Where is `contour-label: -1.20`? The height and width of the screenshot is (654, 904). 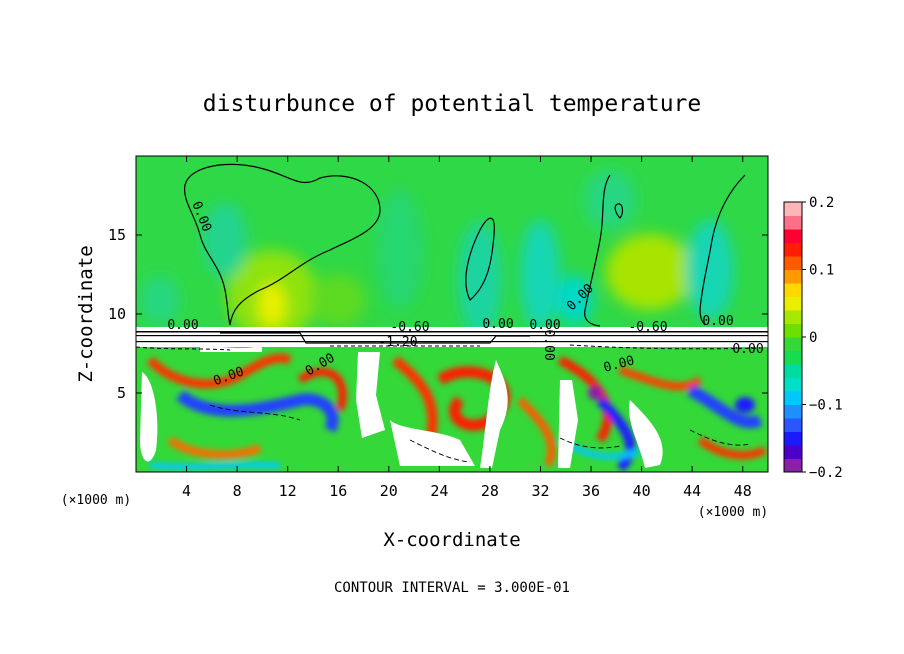
contour-label: -1.20 is located at coordinates (397, 342).